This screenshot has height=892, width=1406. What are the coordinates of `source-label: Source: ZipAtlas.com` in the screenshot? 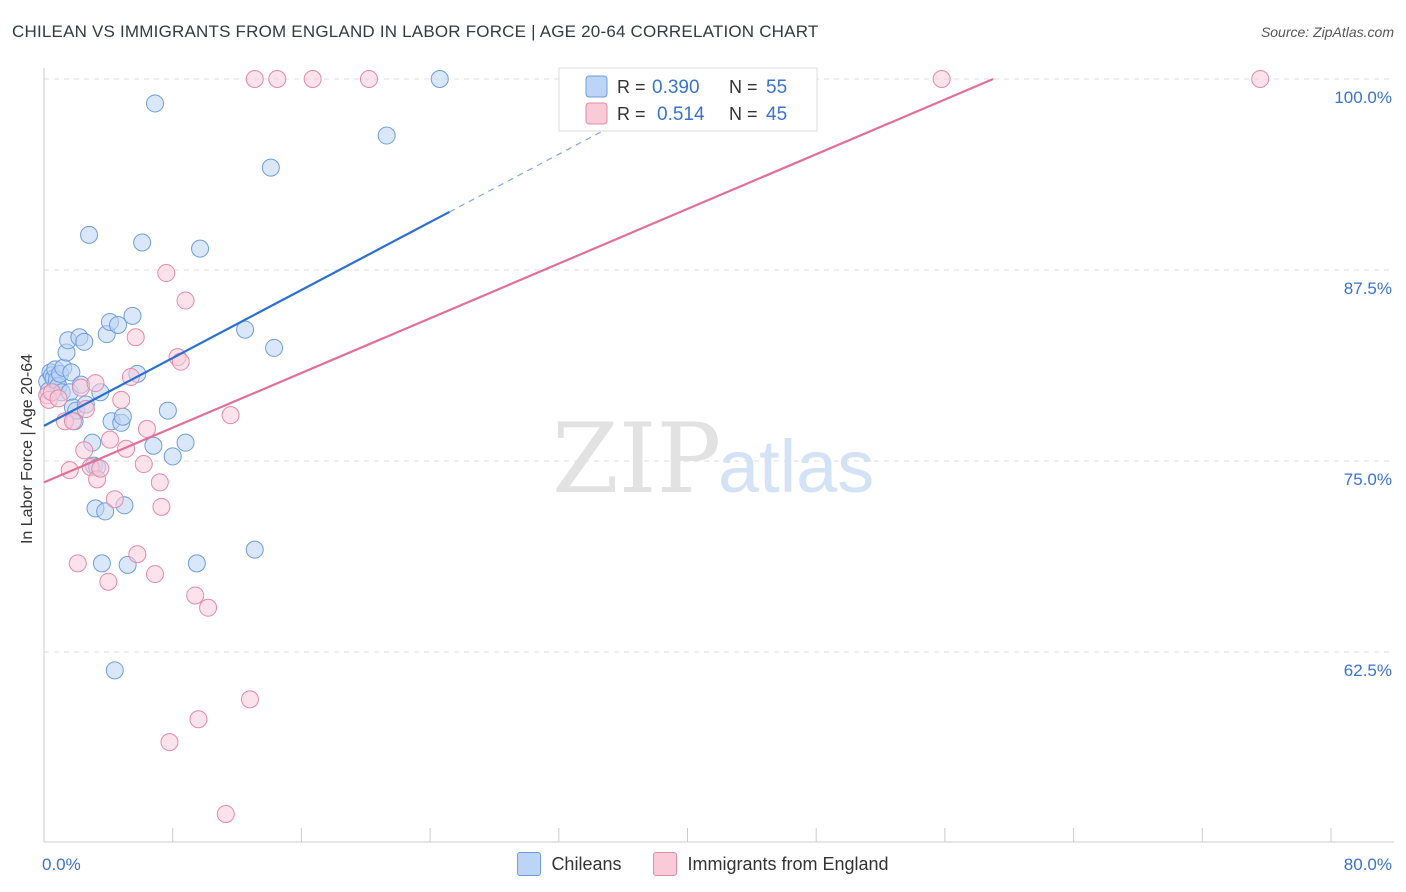 It's located at (1327, 32).